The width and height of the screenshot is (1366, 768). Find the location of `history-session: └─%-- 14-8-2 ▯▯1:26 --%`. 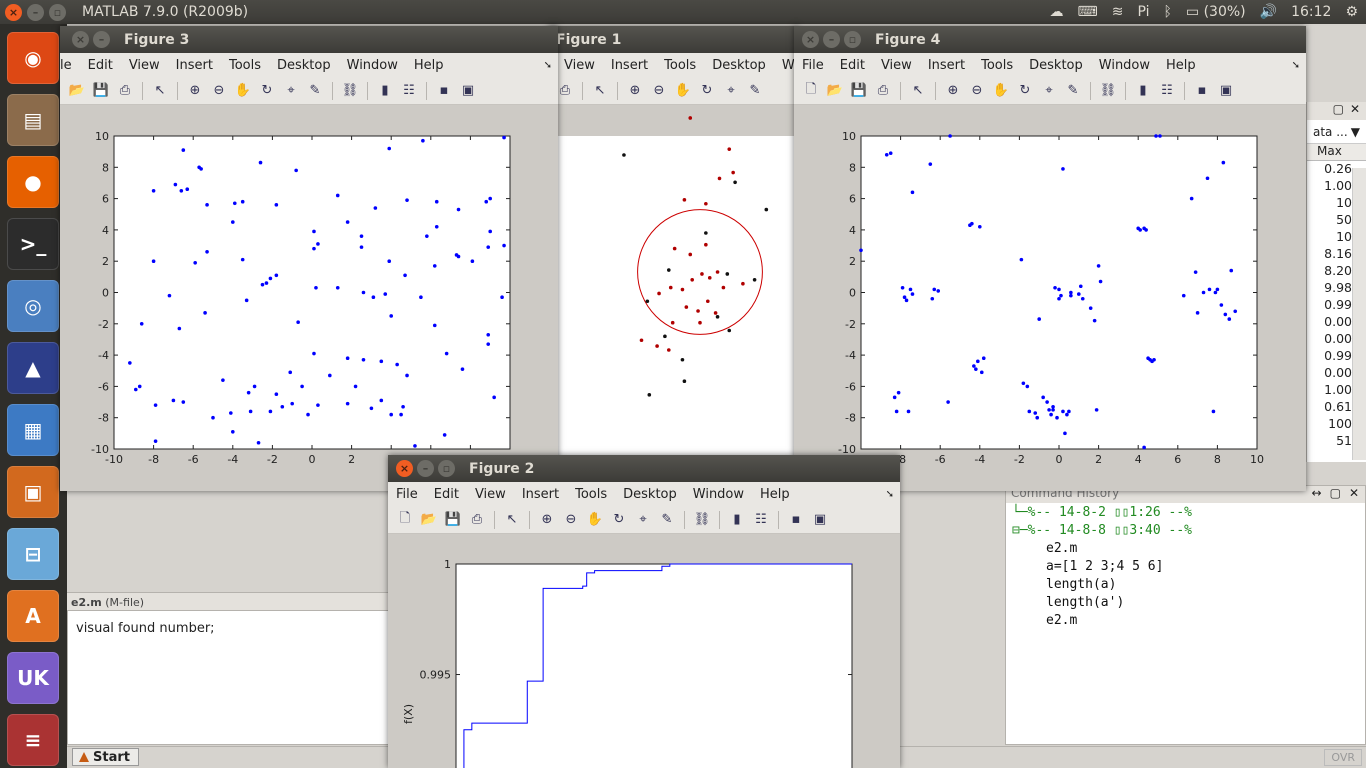

history-session: └─%-- 14-8-2 ▯▯1:26 --% is located at coordinates (1102, 512).